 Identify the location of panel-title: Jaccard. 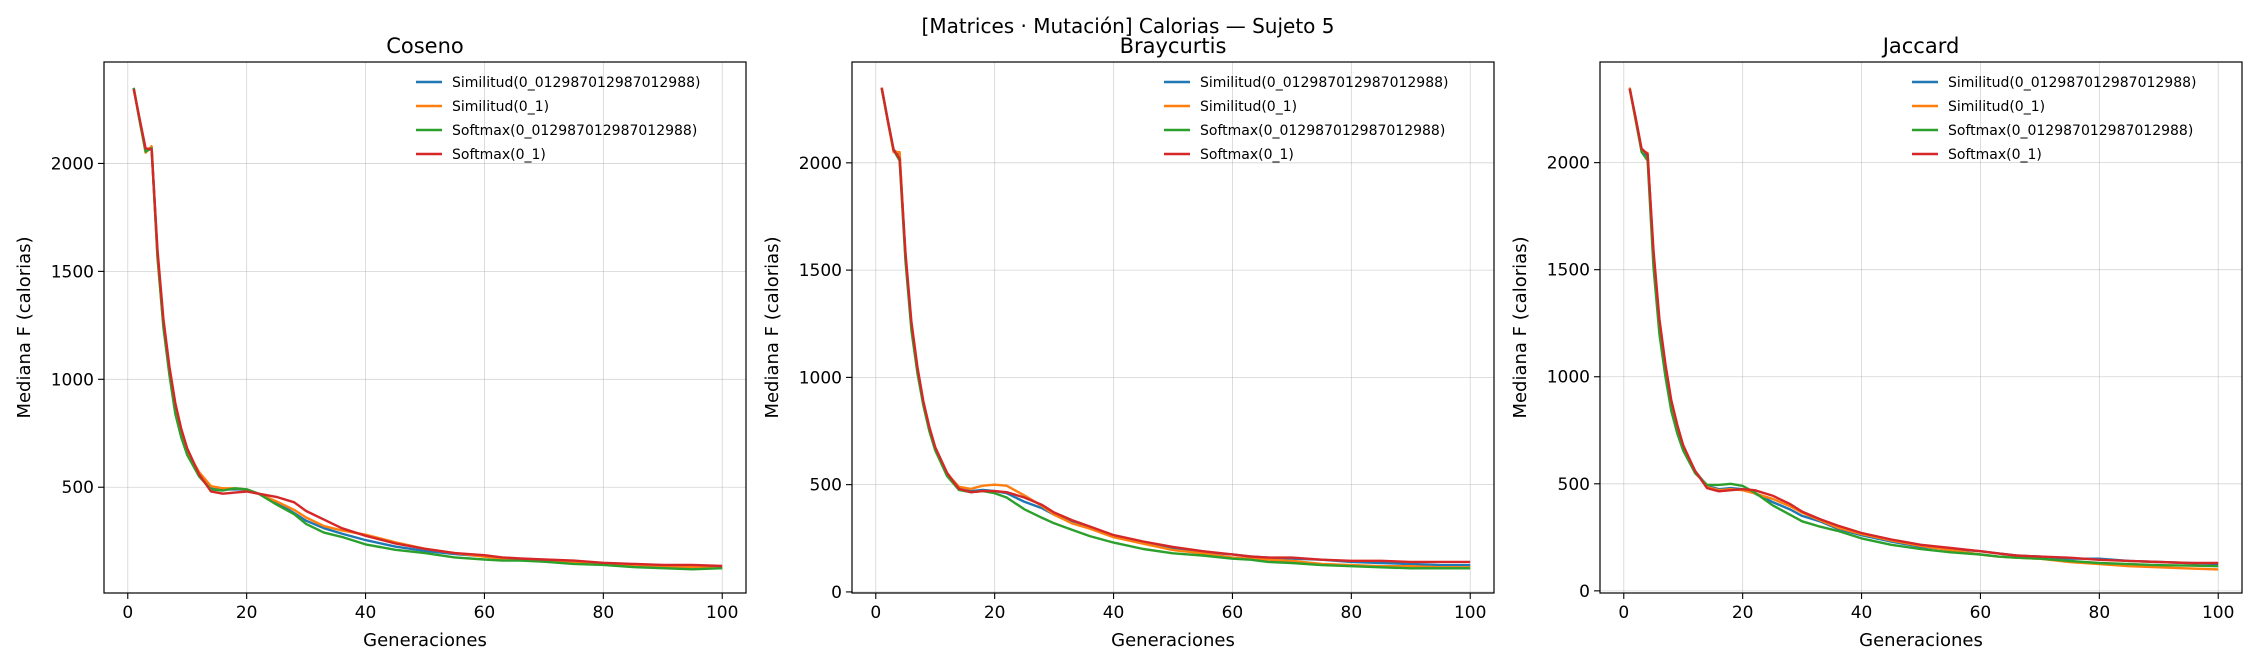
(1920, 46).